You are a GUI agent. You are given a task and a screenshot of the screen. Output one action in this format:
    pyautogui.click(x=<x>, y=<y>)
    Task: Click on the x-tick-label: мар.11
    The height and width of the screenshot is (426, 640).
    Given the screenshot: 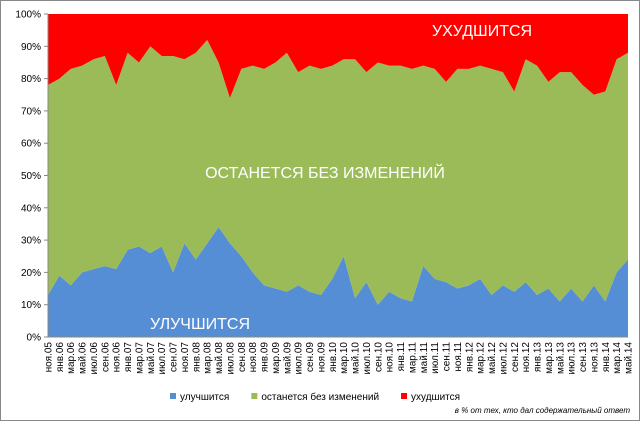 What is the action you would take?
    pyautogui.click(x=412, y=358)
    